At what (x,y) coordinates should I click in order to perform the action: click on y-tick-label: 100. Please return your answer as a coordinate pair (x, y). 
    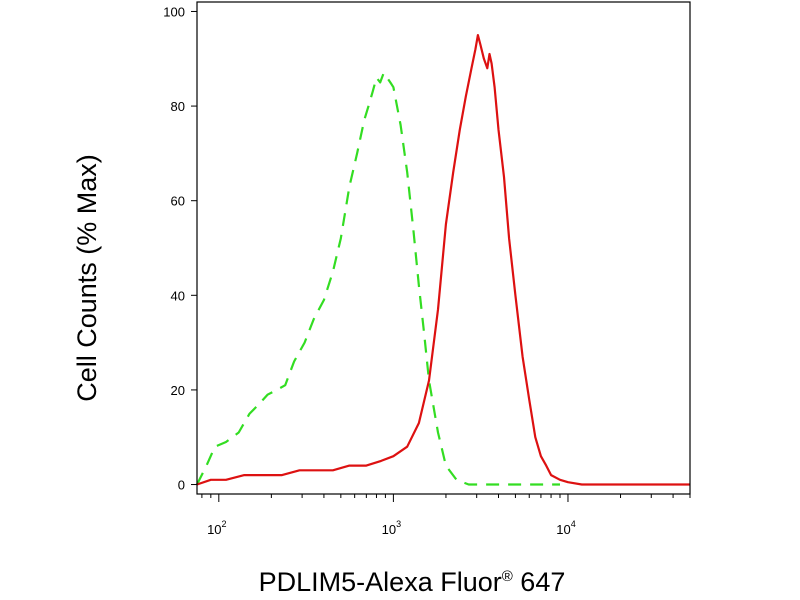
    Looking at the image, I should click on (174, 11).